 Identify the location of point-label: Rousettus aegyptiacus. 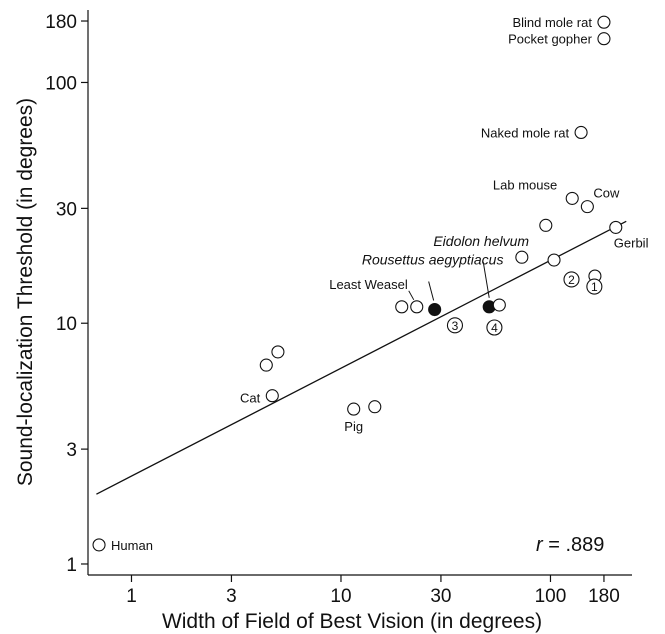
(433, 260).